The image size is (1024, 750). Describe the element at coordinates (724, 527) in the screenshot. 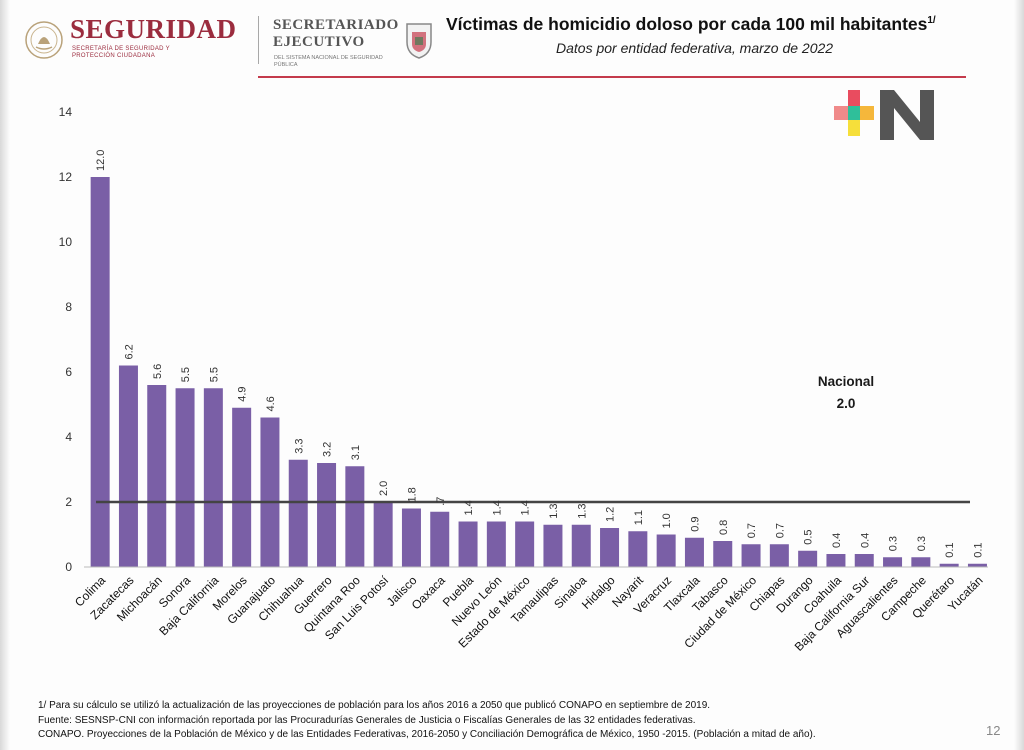

I see `data-label: 0.8` at that location.